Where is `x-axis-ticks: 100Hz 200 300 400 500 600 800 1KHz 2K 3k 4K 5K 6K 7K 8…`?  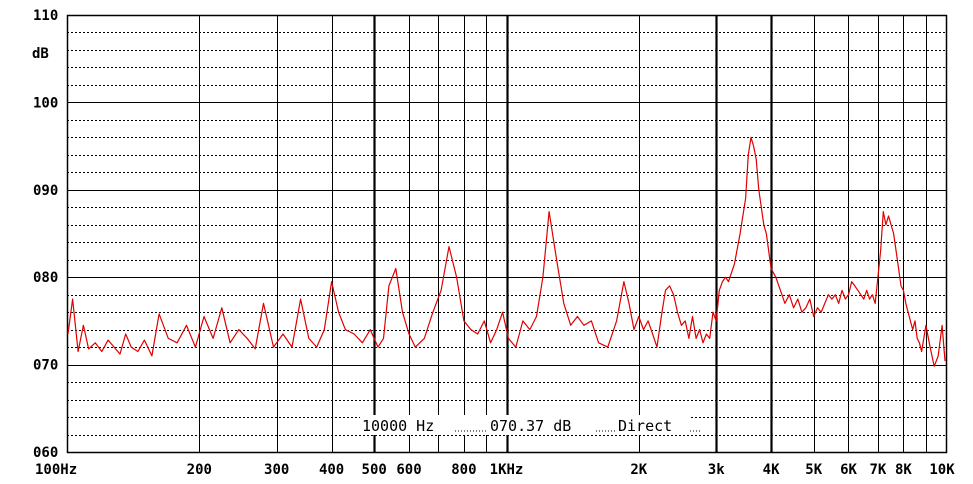 x-axis-ticks: 100Hz 200 300 400 500 600 800 1KHz 2K 3k 4K 5K 6K 7K 8… is located at coordinates (495, 470).